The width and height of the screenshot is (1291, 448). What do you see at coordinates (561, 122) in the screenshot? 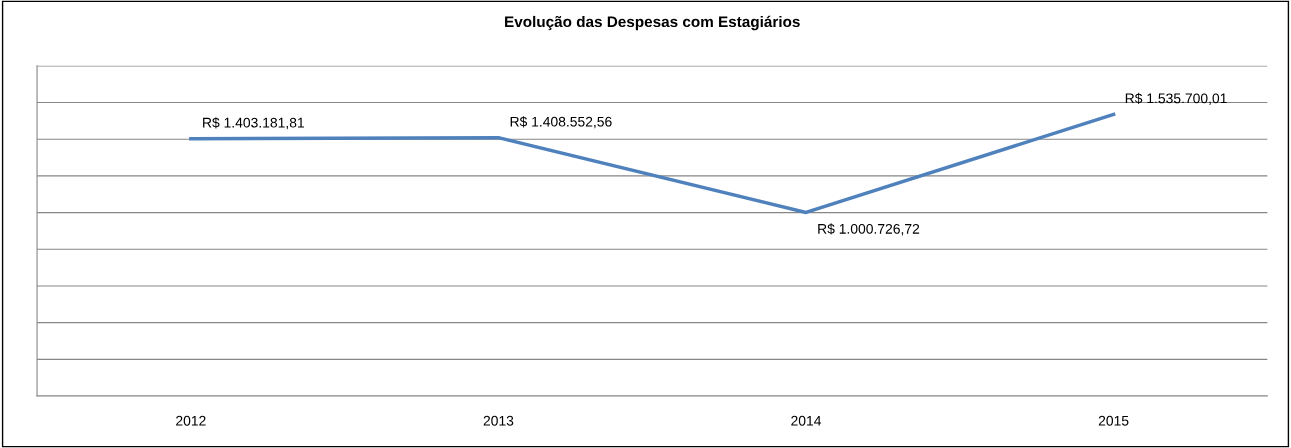
I see `data-label: R$ 1.408.552,56` at bounding box center [561, 122].